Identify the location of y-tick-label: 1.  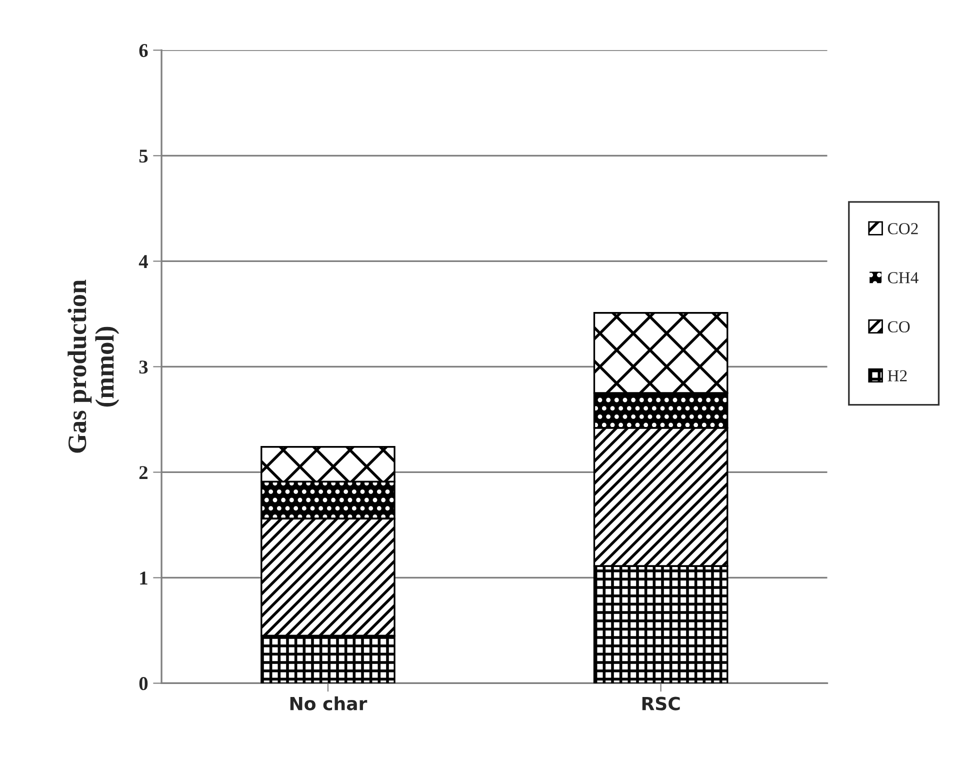
(144, 578).